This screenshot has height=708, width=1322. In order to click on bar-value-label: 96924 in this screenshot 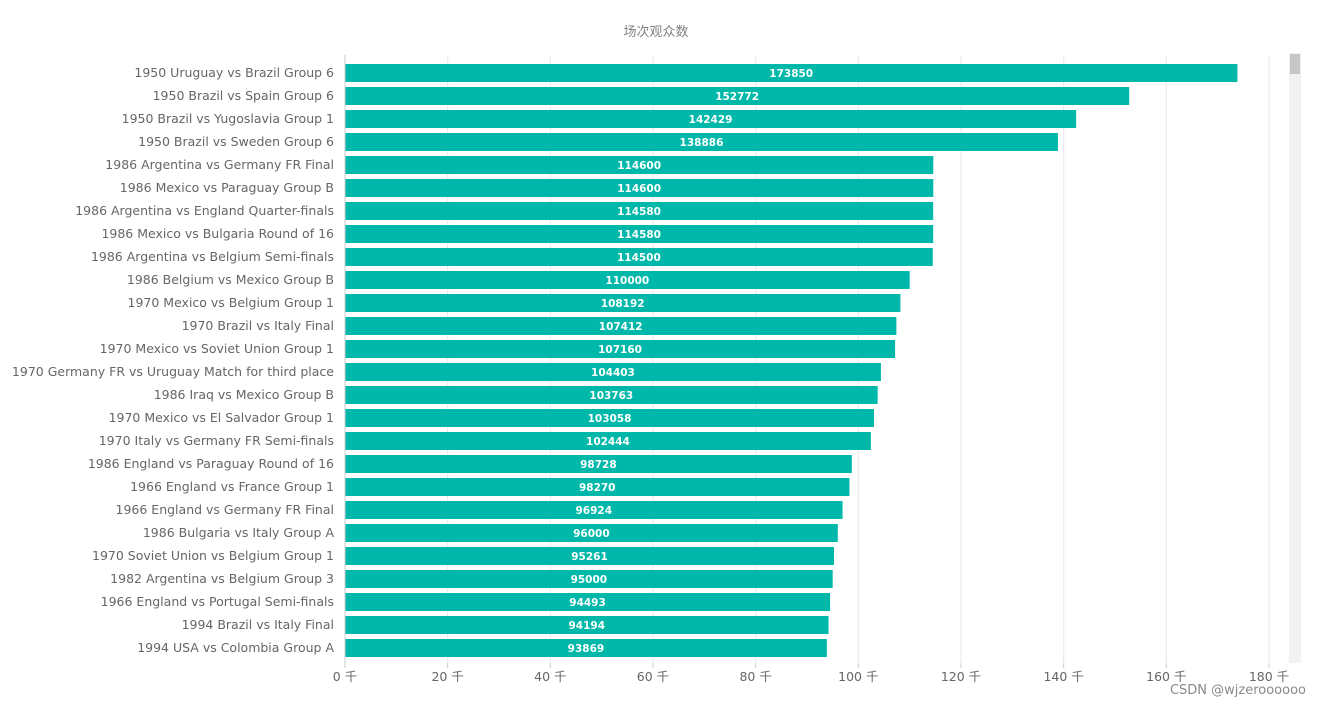, I will do `click(594, 511)`.